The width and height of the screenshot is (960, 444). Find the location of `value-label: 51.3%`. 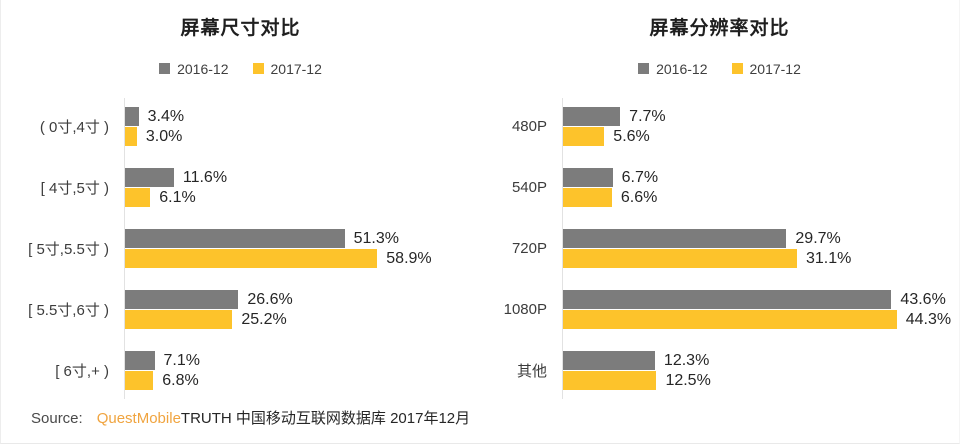

value-label: 51.3% is located at coordinates (376, 238).